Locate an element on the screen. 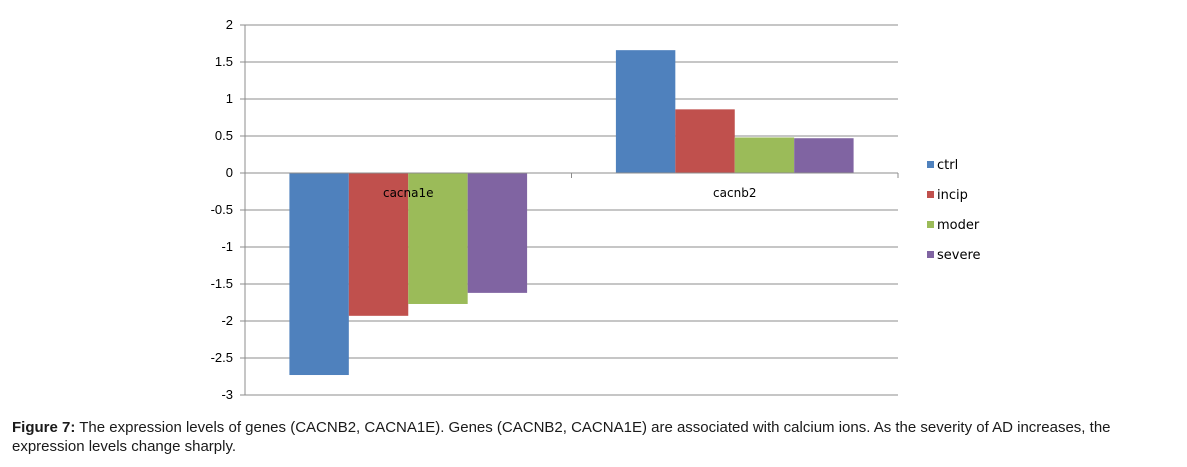 Image resolution: width=1187 pixels, height=467 pixels. y-axis: 2 1.5 1 0.5 0 -0.5 -1 -1.5 -2 -2.5 -3 is located at coordinates (228, 209).